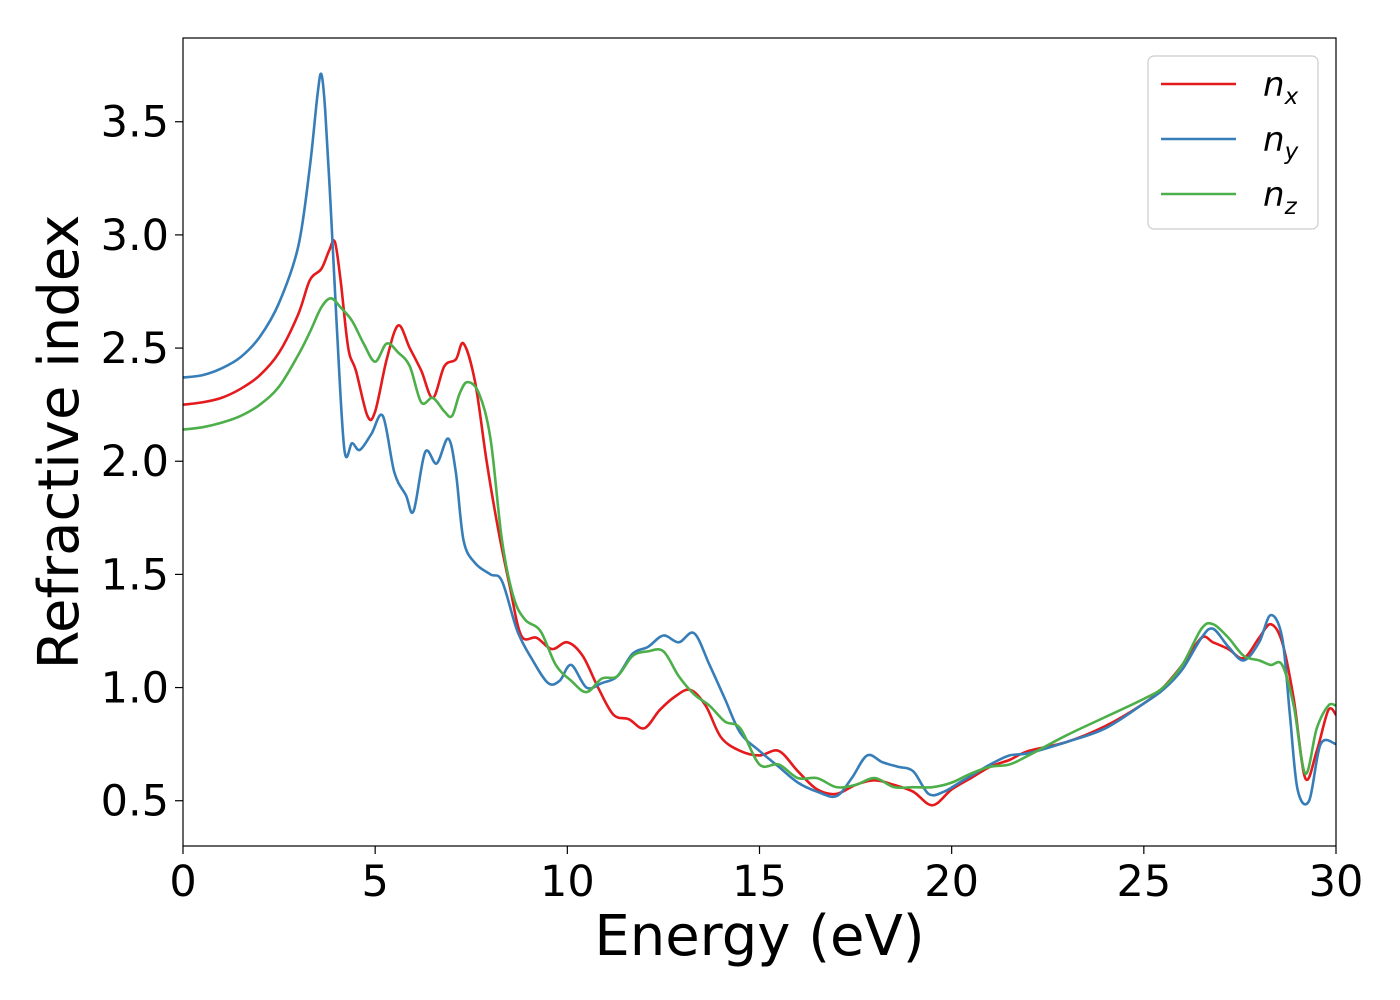 The width and height of the screenshot is (1400, 1000). I want to click on y-tick-label: 3.0, so click(135, 236).